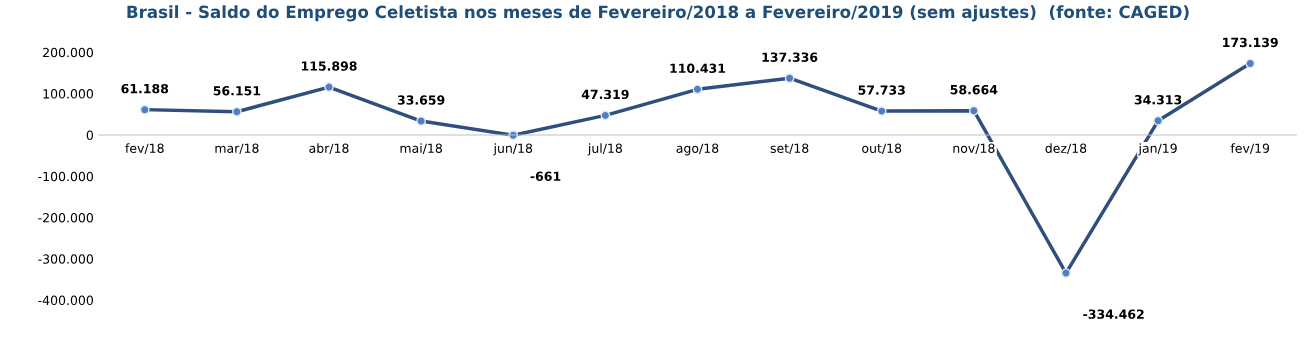 The height and width of the screenshot is (349, 1316). I want to click on data-label: -334.462, so click(1113, 314).